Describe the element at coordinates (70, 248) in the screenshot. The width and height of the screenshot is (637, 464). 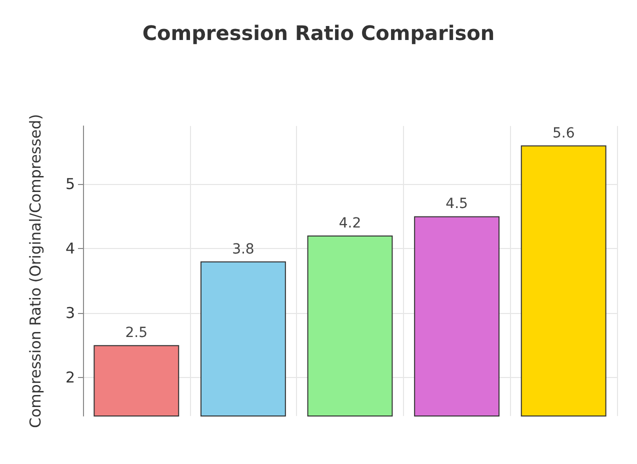
I see `y-tick-label: 4` at that location.